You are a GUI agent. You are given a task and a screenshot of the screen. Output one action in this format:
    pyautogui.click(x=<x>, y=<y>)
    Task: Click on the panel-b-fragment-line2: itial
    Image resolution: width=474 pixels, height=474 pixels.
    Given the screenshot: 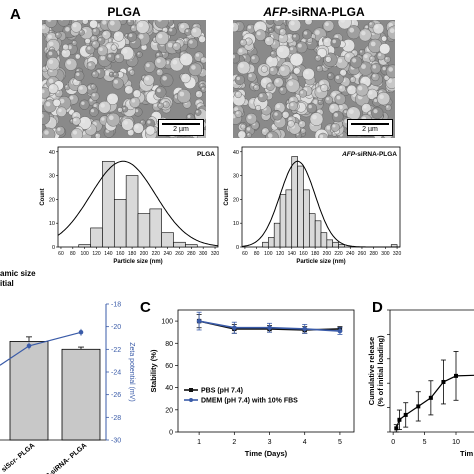 What is the action you would take?
    pyautogui.click(x=7, y=283)
    